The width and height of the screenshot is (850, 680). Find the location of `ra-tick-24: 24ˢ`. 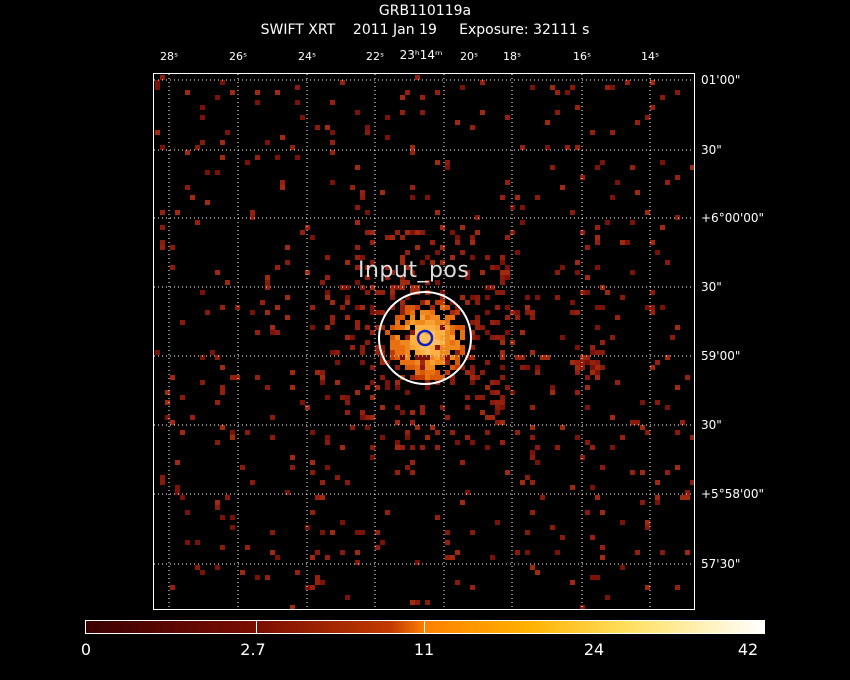

ra-tick-24: 24ˢ is located at coordinates (307, 56).